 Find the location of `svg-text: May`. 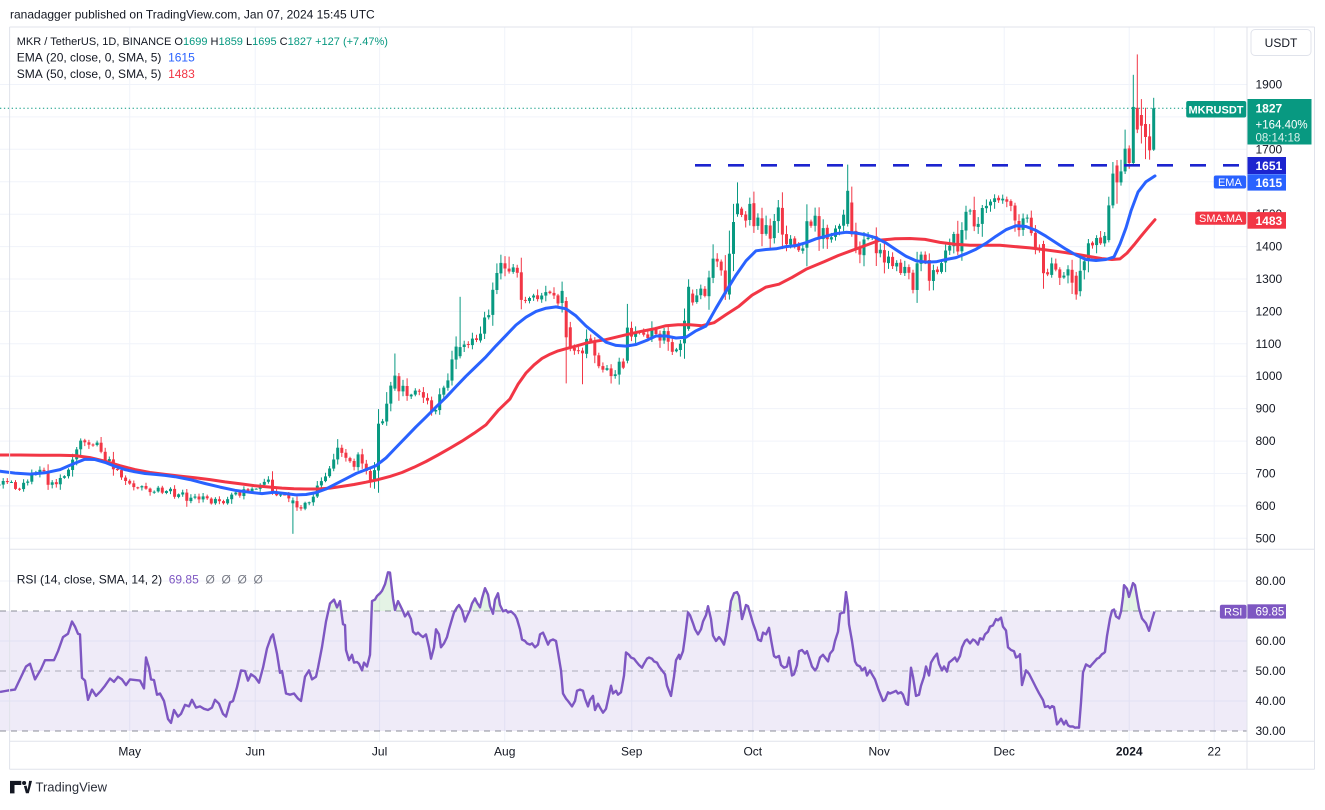

svg-text: May is located at coordinates (129, 752).